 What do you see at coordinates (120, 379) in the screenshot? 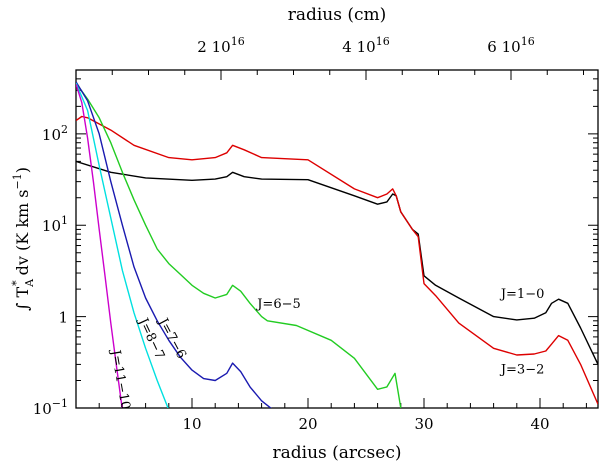
I see `series-label-j-11-10: J=11−10` at bounding box center [120, 379].